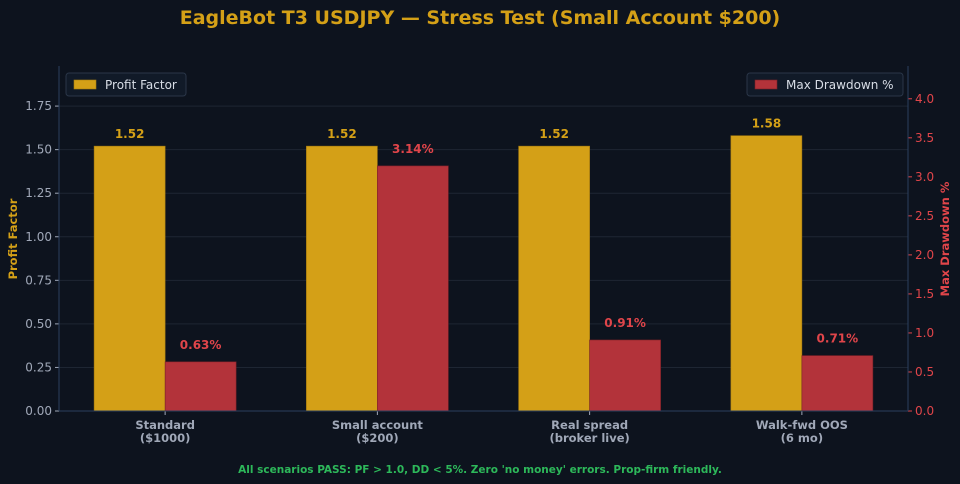 The width and height of the screenshot is (960, 484). I want to click on x-tick-label: (broker live), so click(589, 438).